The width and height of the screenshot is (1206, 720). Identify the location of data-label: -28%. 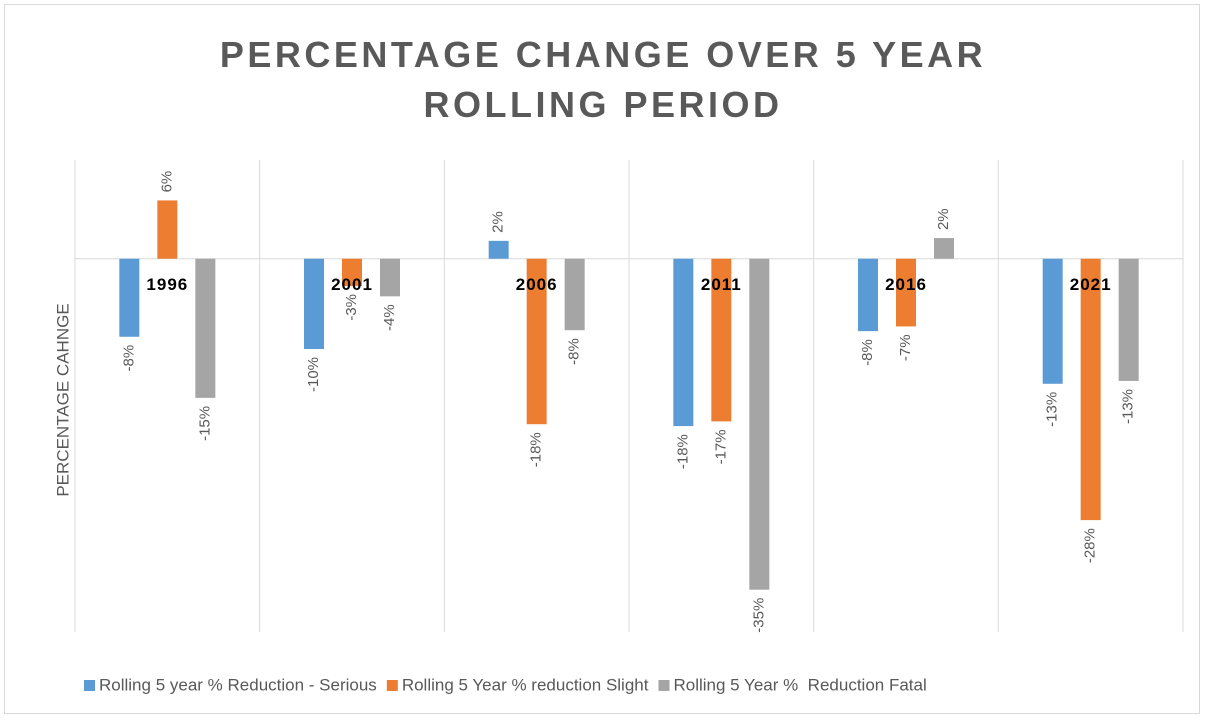
(1090, 545).